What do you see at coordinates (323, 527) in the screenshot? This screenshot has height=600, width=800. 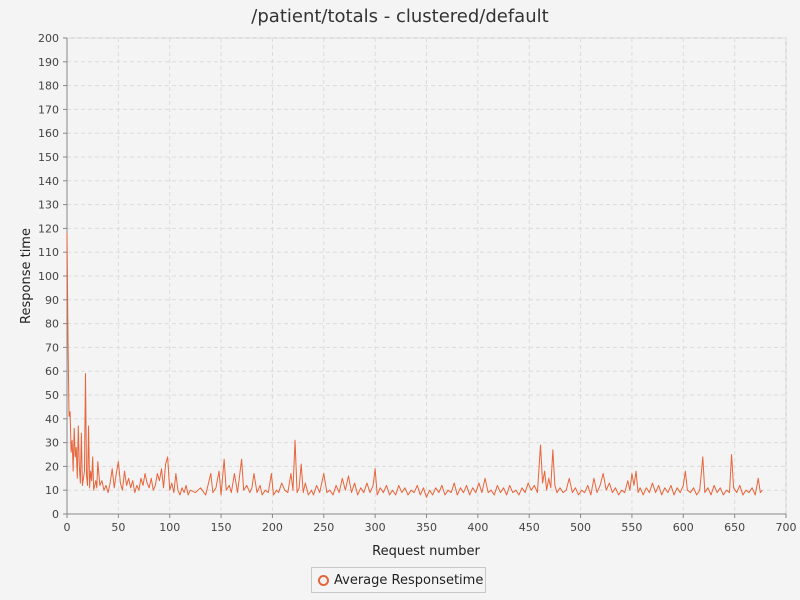 I see `x-tick-label: 250` at bounding box center [323, 527].